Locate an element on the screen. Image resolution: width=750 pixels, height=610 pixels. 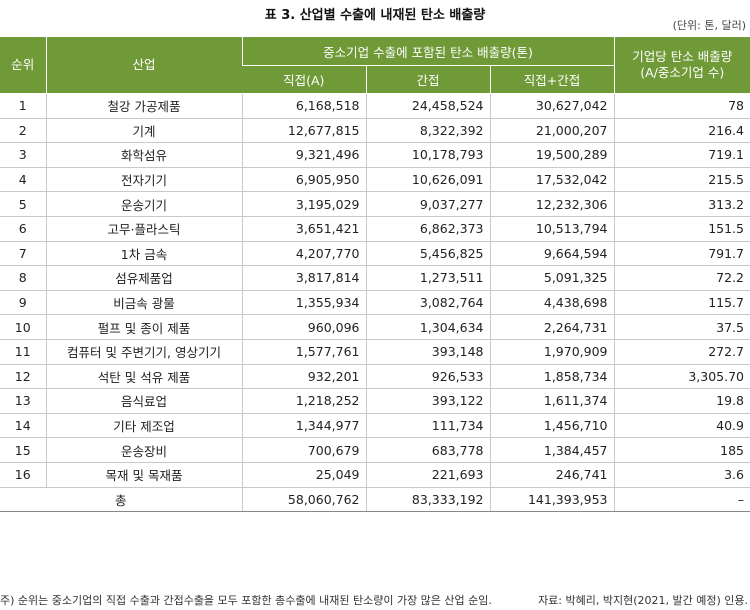
rank-cell: 13 is located at coordinates (23, 401).